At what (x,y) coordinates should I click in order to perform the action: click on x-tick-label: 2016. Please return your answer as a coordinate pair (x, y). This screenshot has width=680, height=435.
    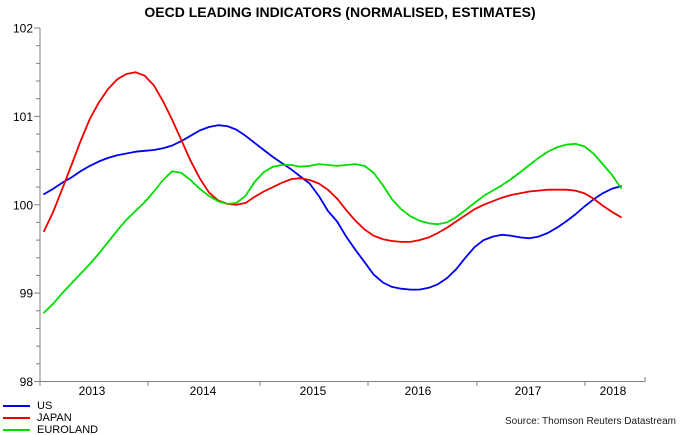
    Looking at the image, I should click on (418, 391).